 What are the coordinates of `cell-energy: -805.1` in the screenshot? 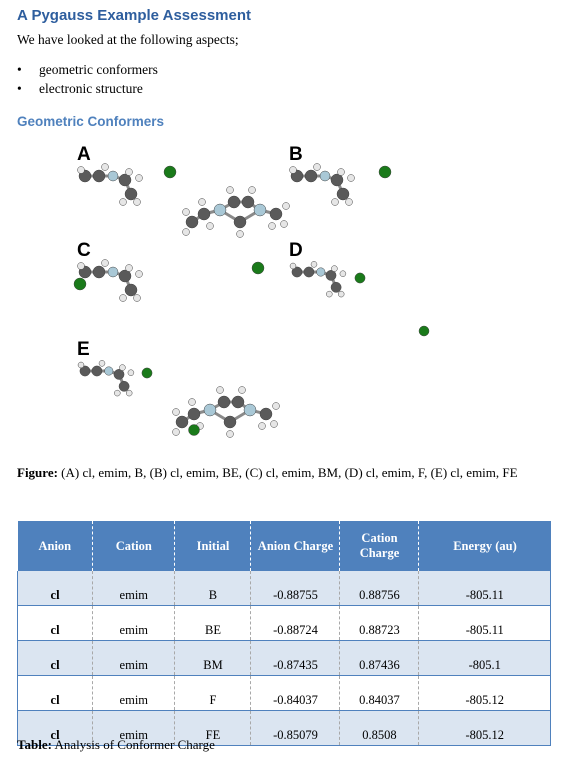 It's located at (484, 658).